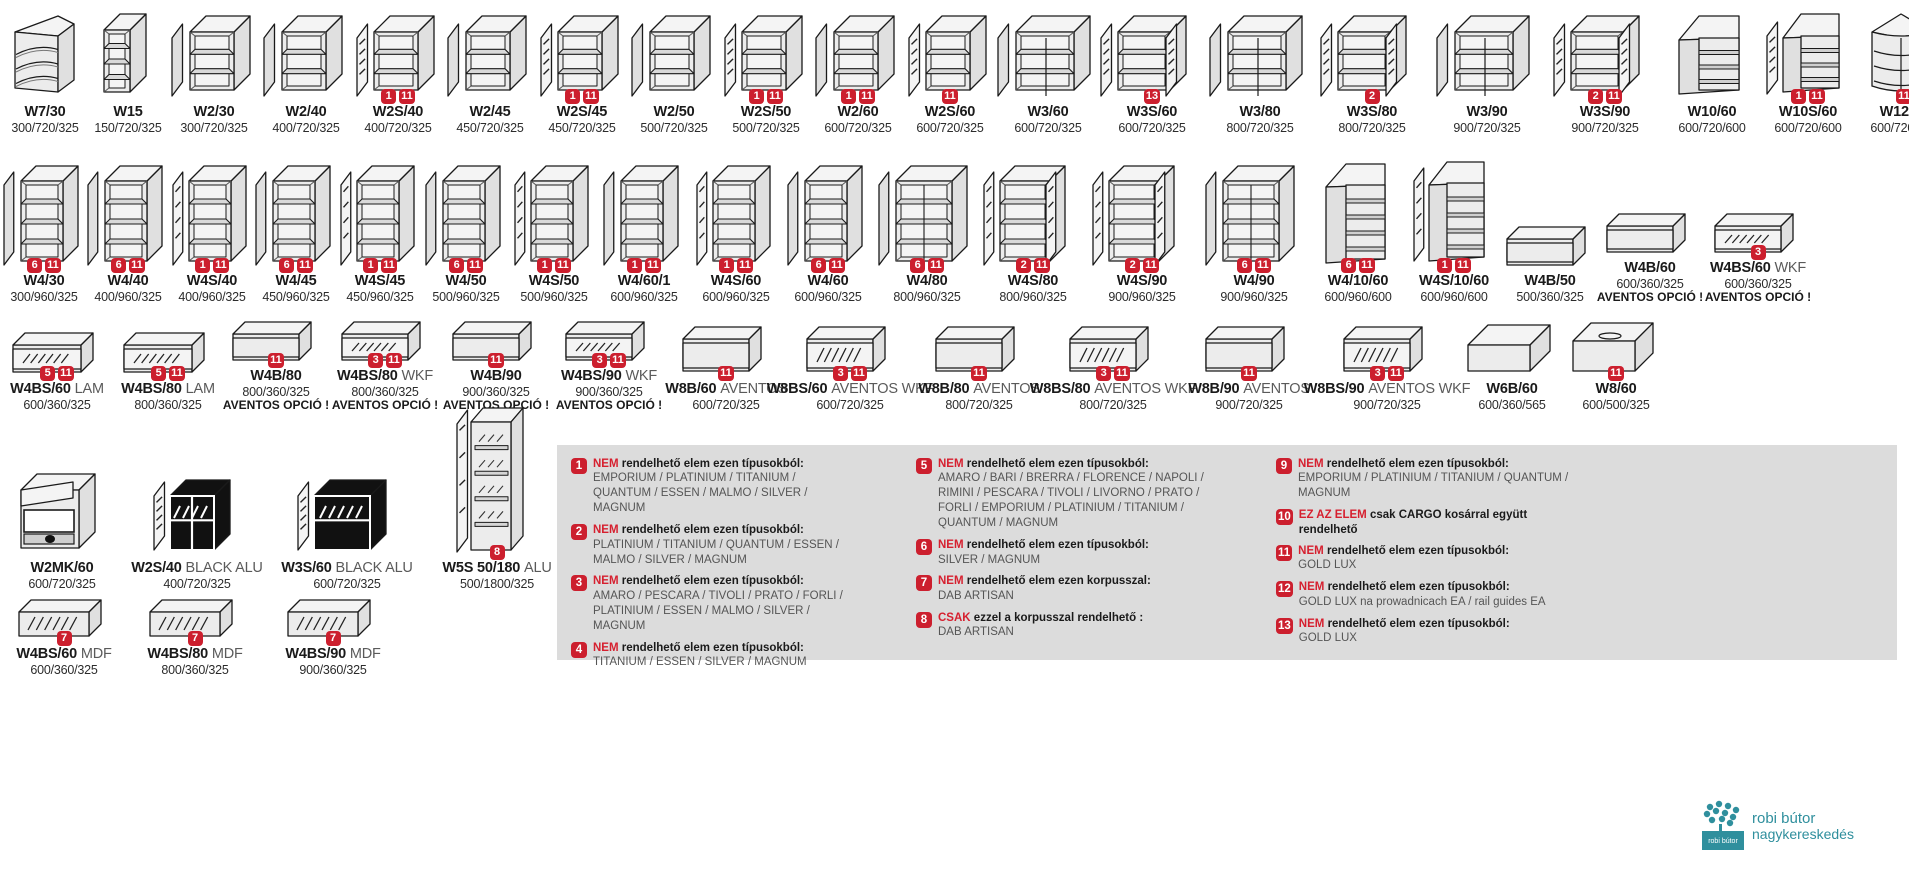  I want to click on product-cell: 7 W4BS/80 MDF 800/360/325, so click(195, 634).